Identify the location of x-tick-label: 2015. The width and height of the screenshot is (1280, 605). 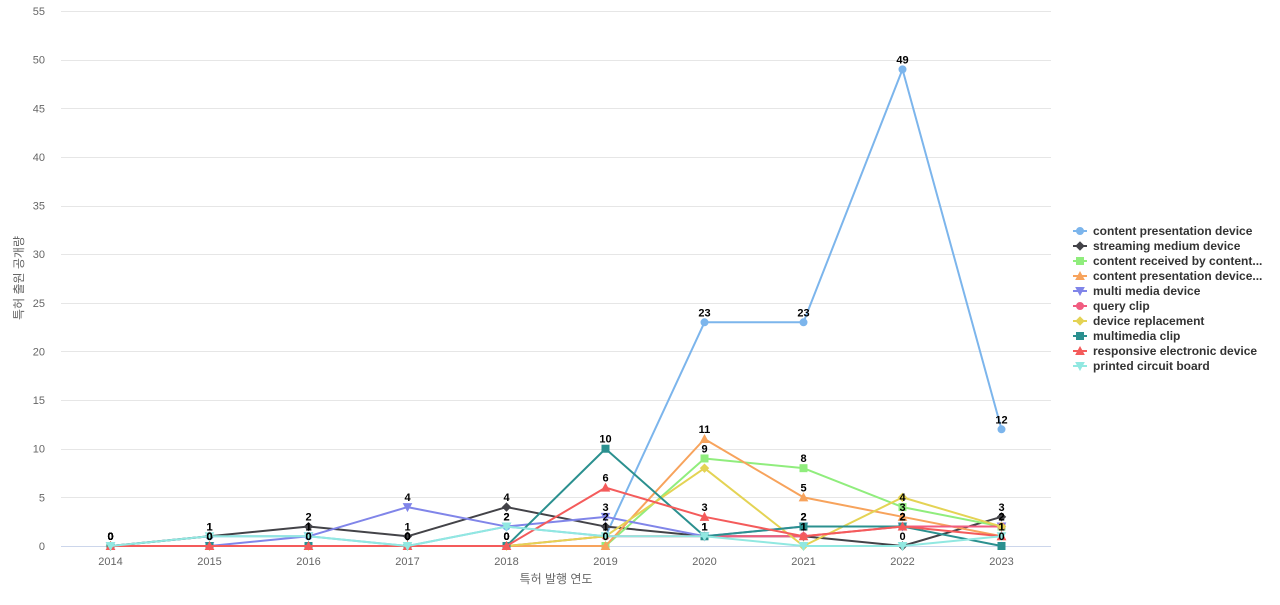
(209, 562).